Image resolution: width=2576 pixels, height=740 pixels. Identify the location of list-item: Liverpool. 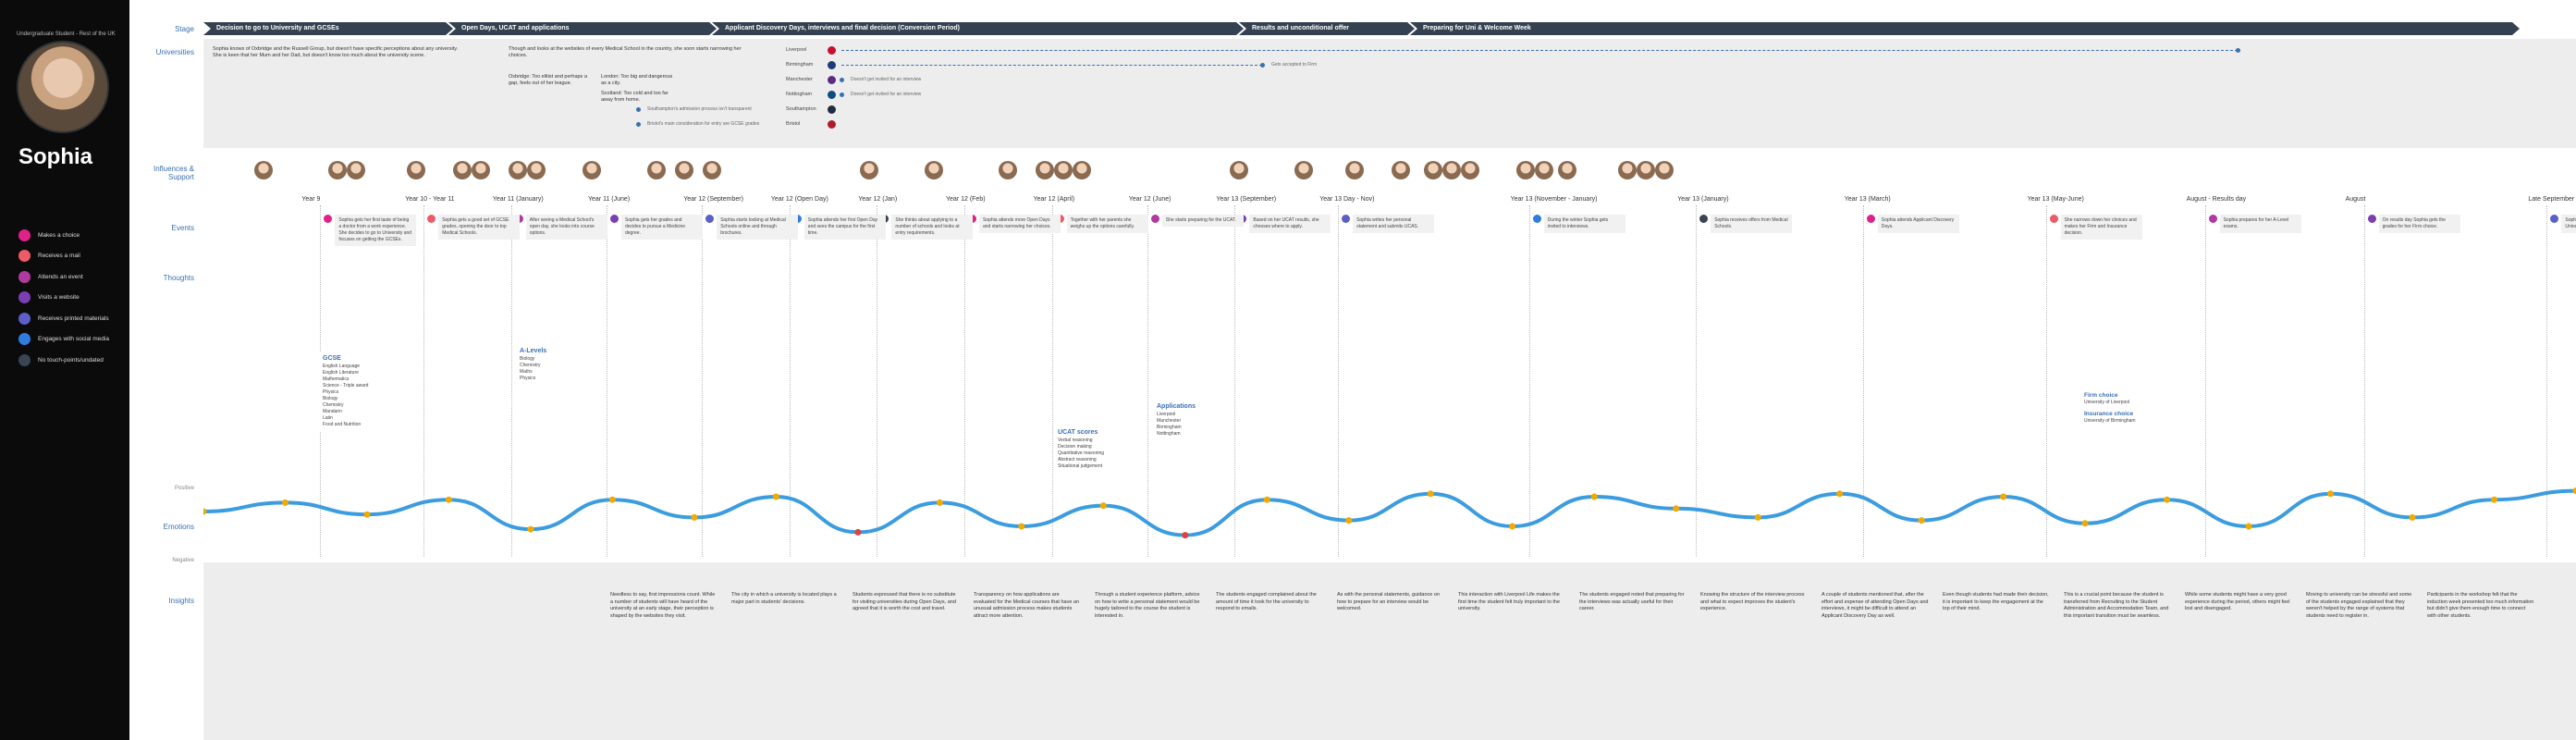
(1166, 414).